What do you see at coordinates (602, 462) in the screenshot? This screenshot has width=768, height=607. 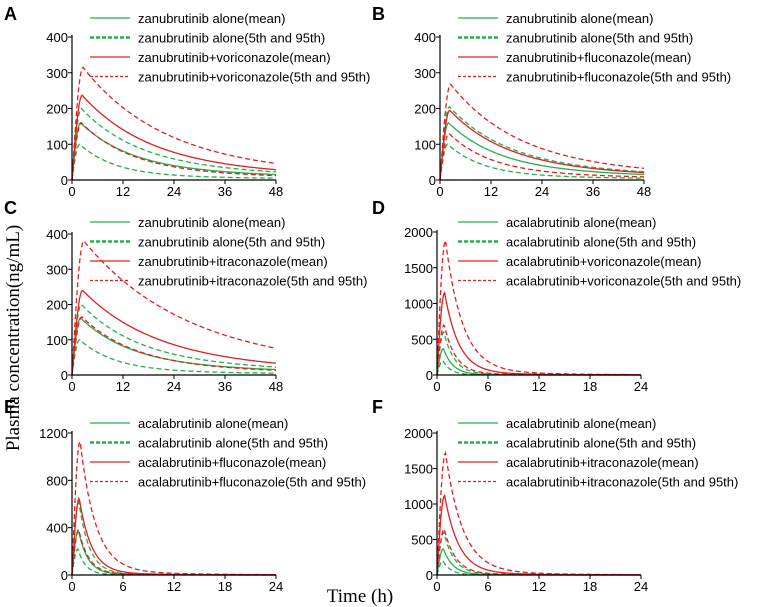 I see `legend-label: acalabrutinib+itraconazole(mean)` at bounding box center [602, 462].